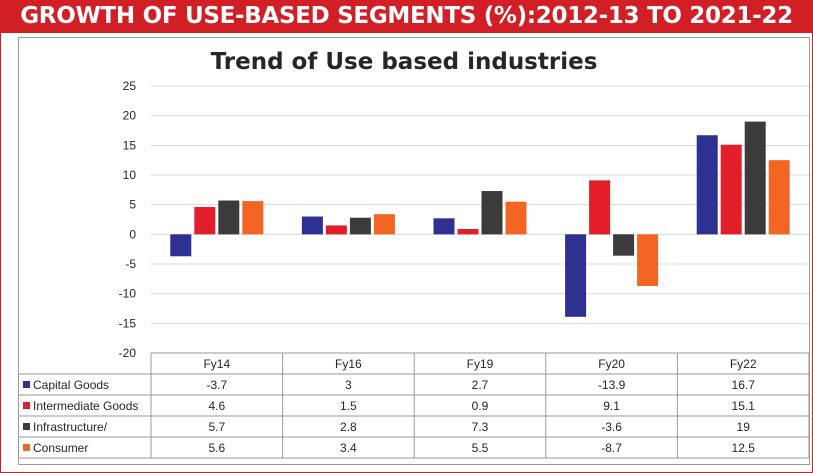  What do you see at coordinates (348, 364) in the screenshot?
I see `table-category-header: Fy16` at bounding box center [348, 364].